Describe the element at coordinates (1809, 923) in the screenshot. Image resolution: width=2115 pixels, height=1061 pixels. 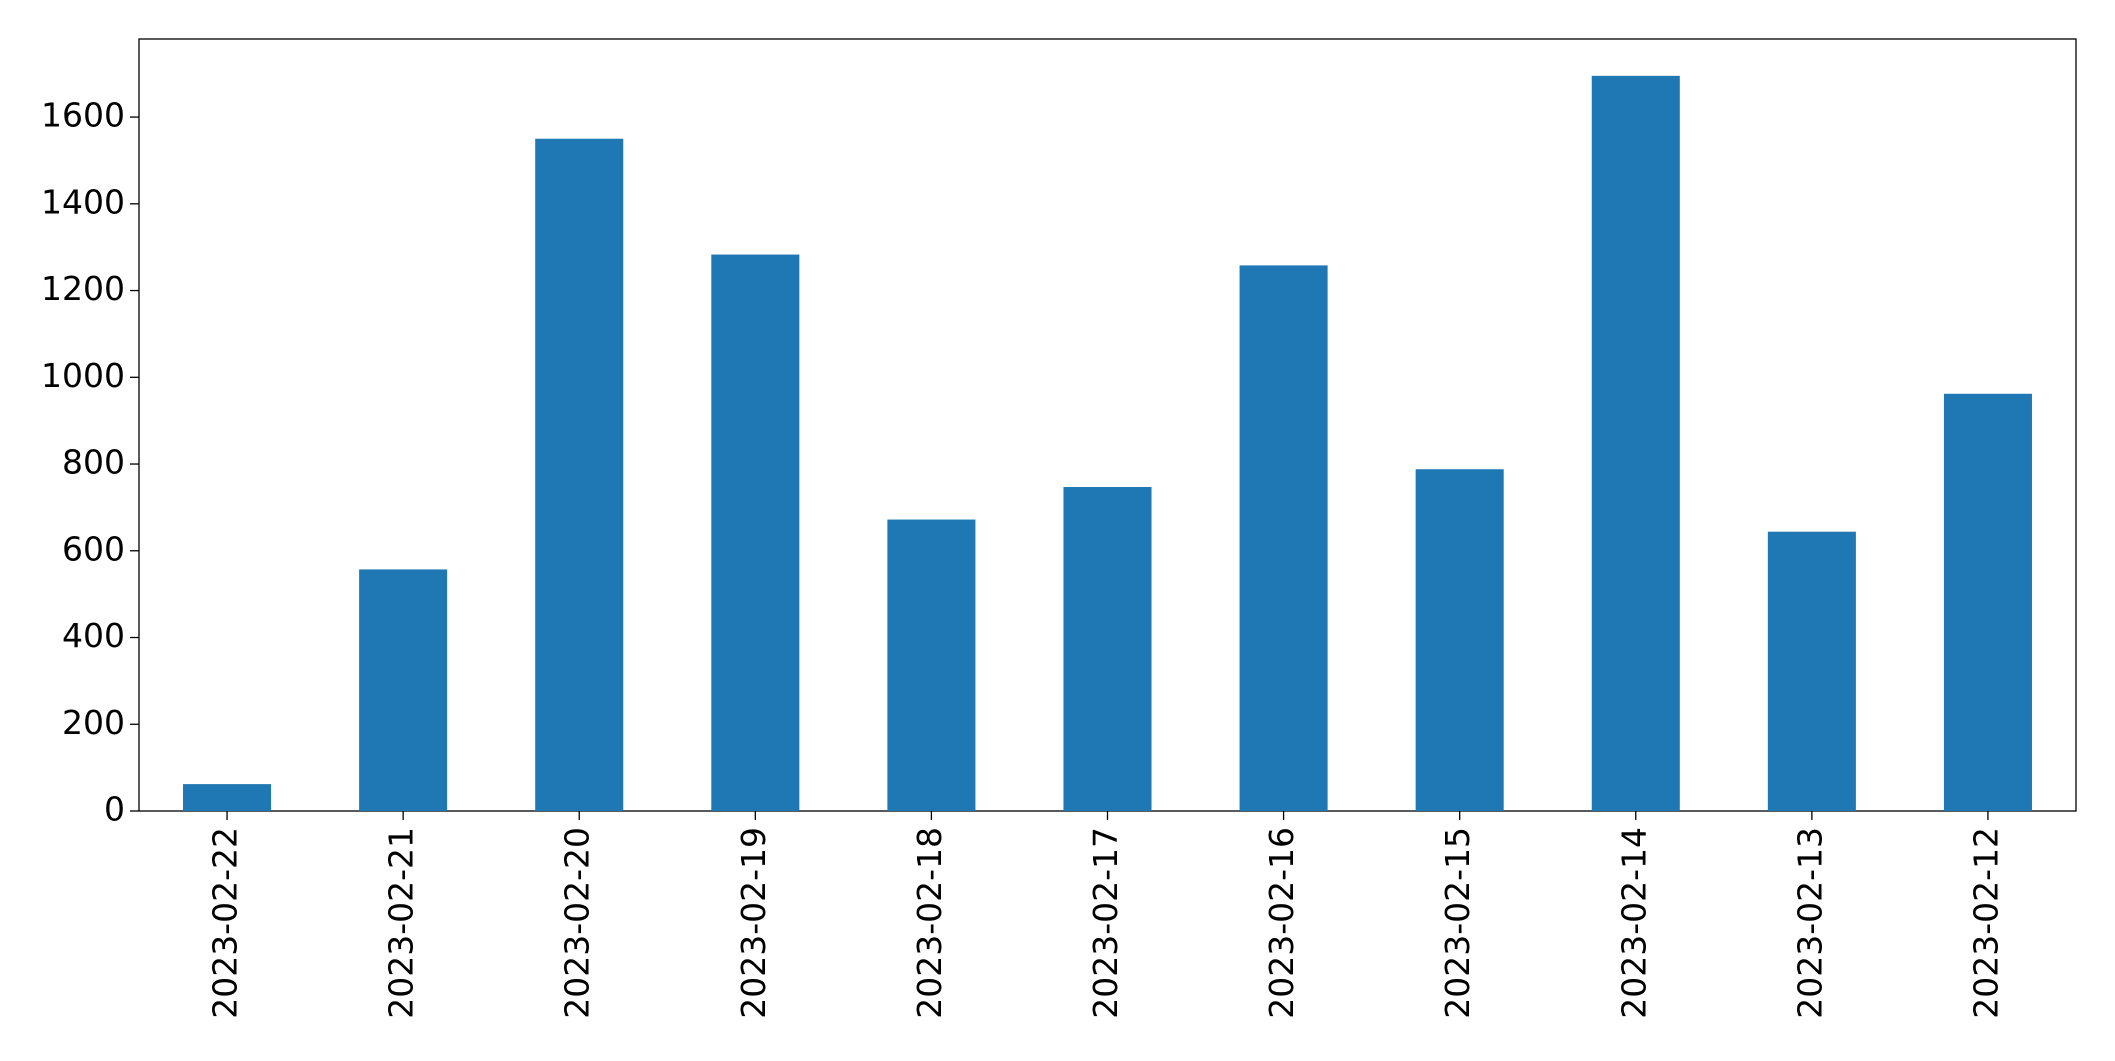
I see `x-tick-label: 2023-02-13` at that location.